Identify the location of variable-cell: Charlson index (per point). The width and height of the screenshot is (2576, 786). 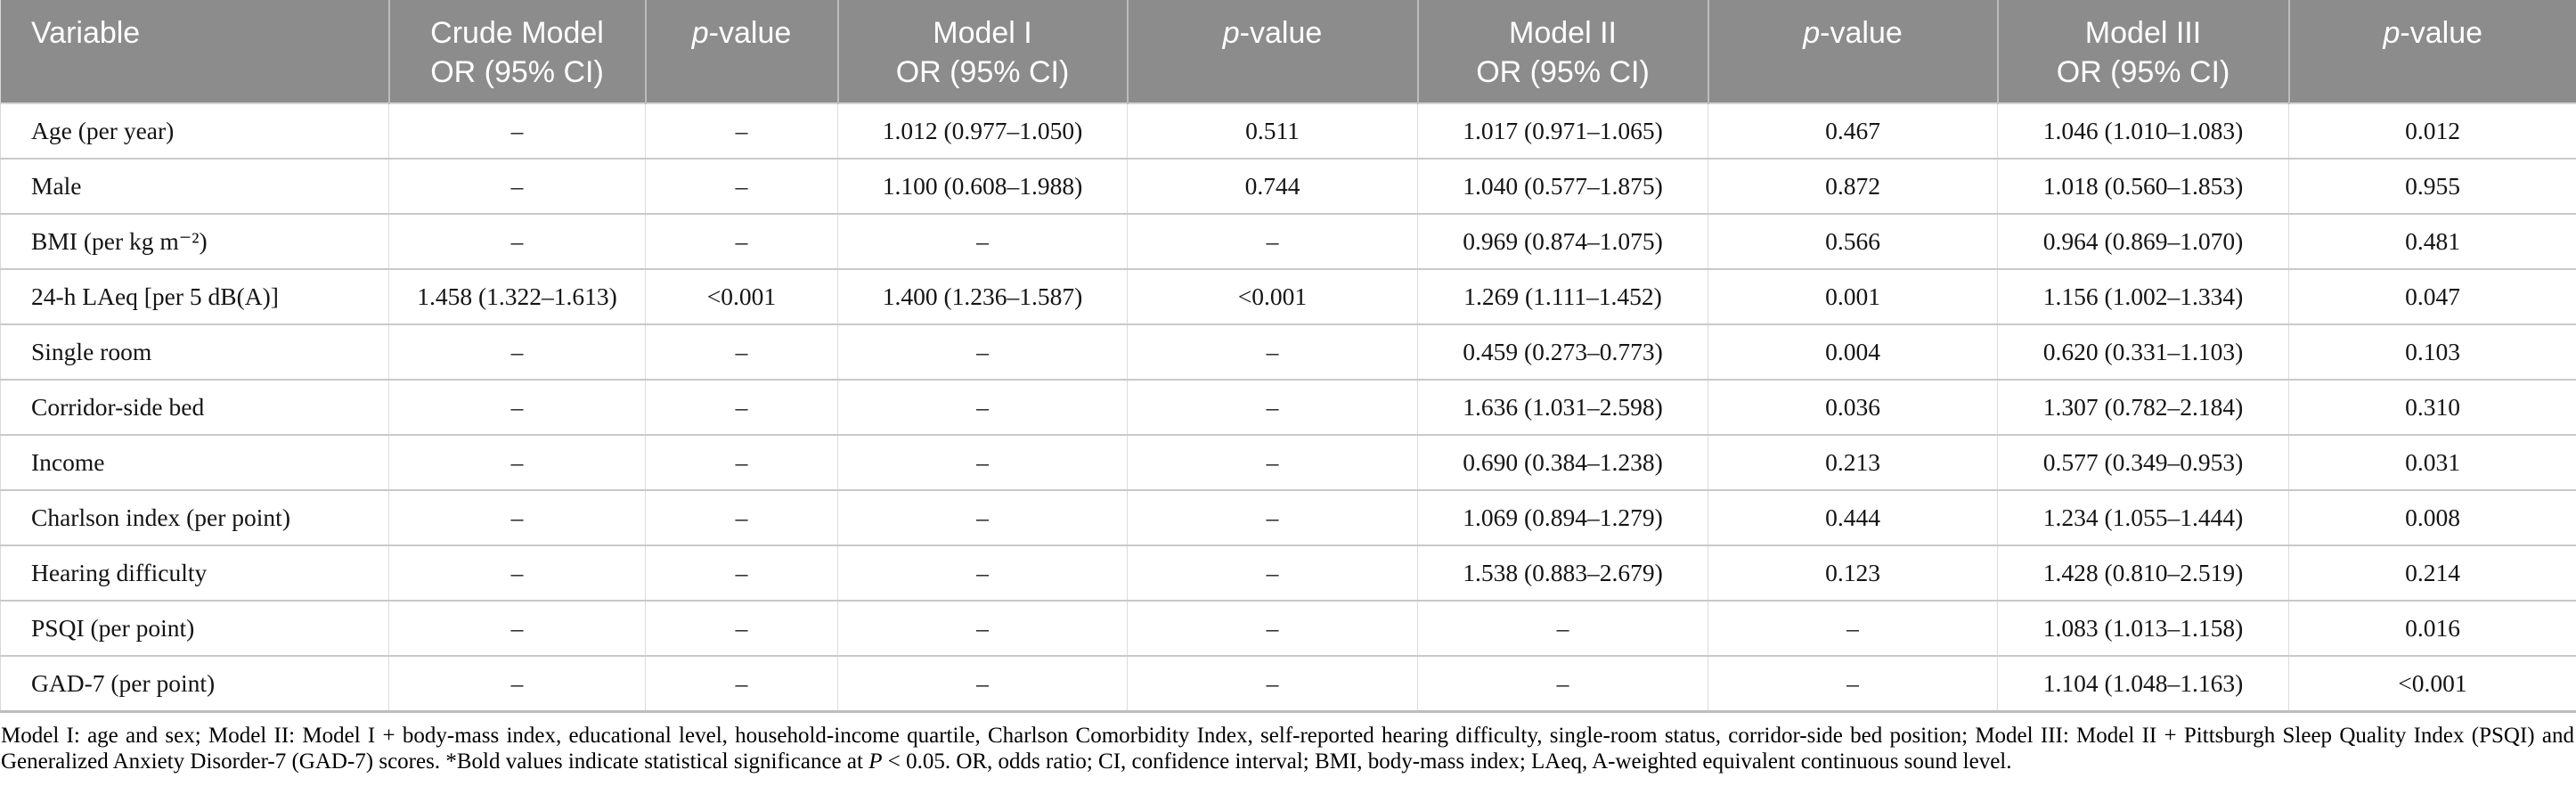
(195, 517).